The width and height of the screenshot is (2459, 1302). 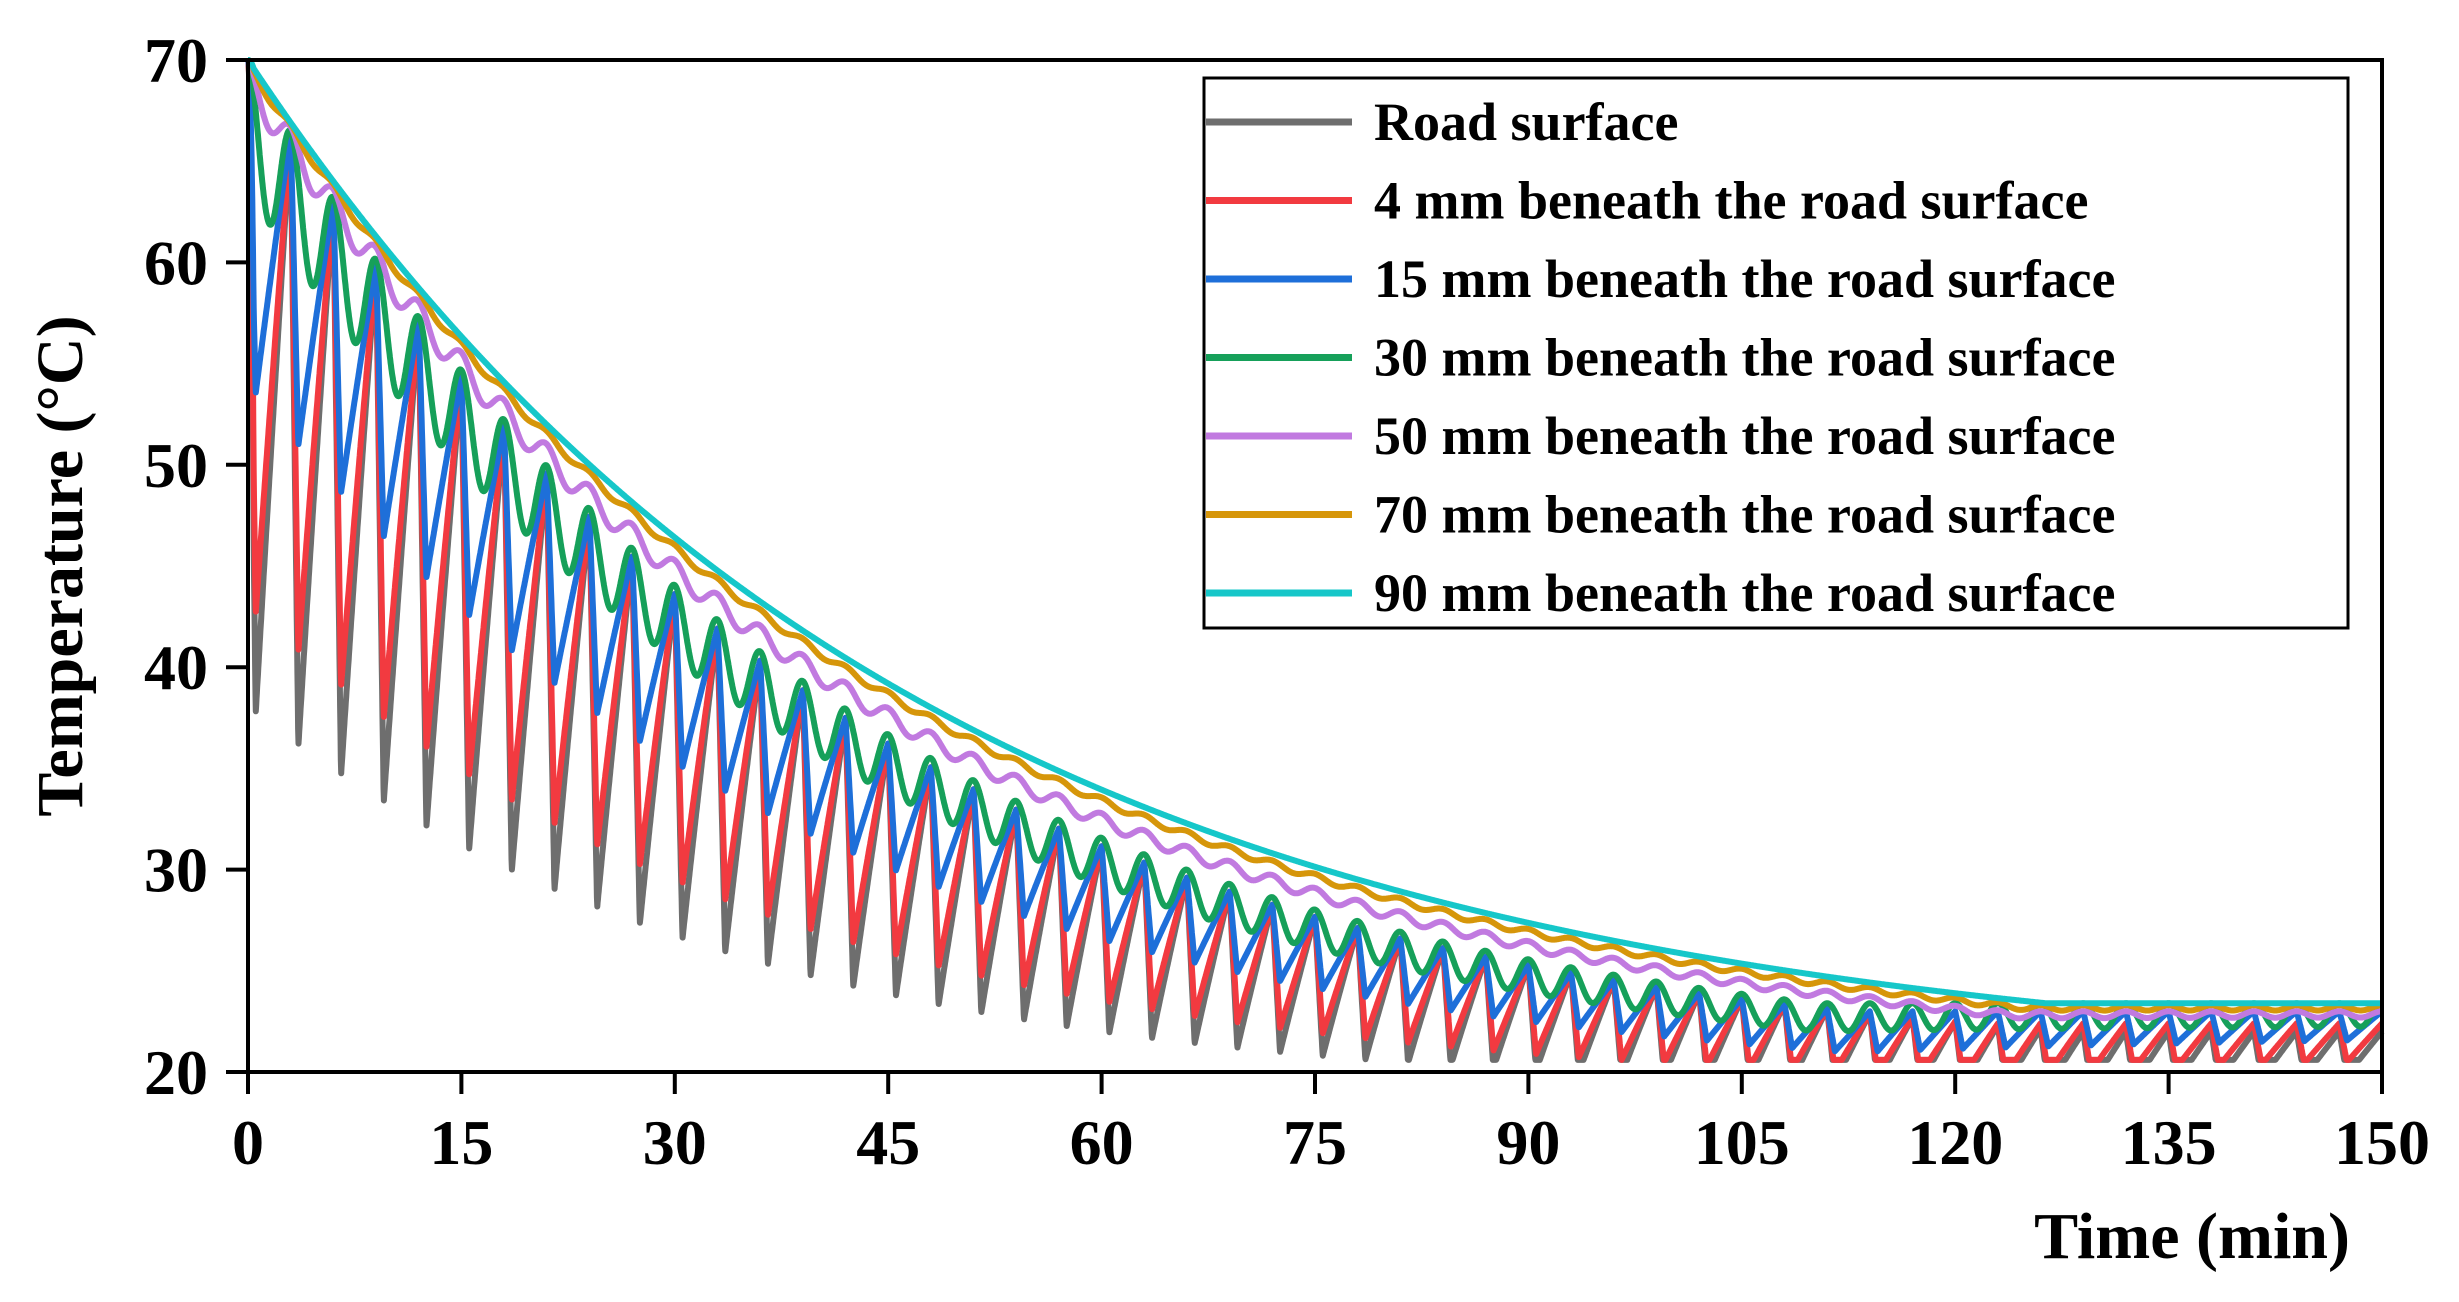 What do you see at coordinates (1102, 1142) in the screenshot?
I see `x-tick-label: 60` at bounding box center [1102, 1142].